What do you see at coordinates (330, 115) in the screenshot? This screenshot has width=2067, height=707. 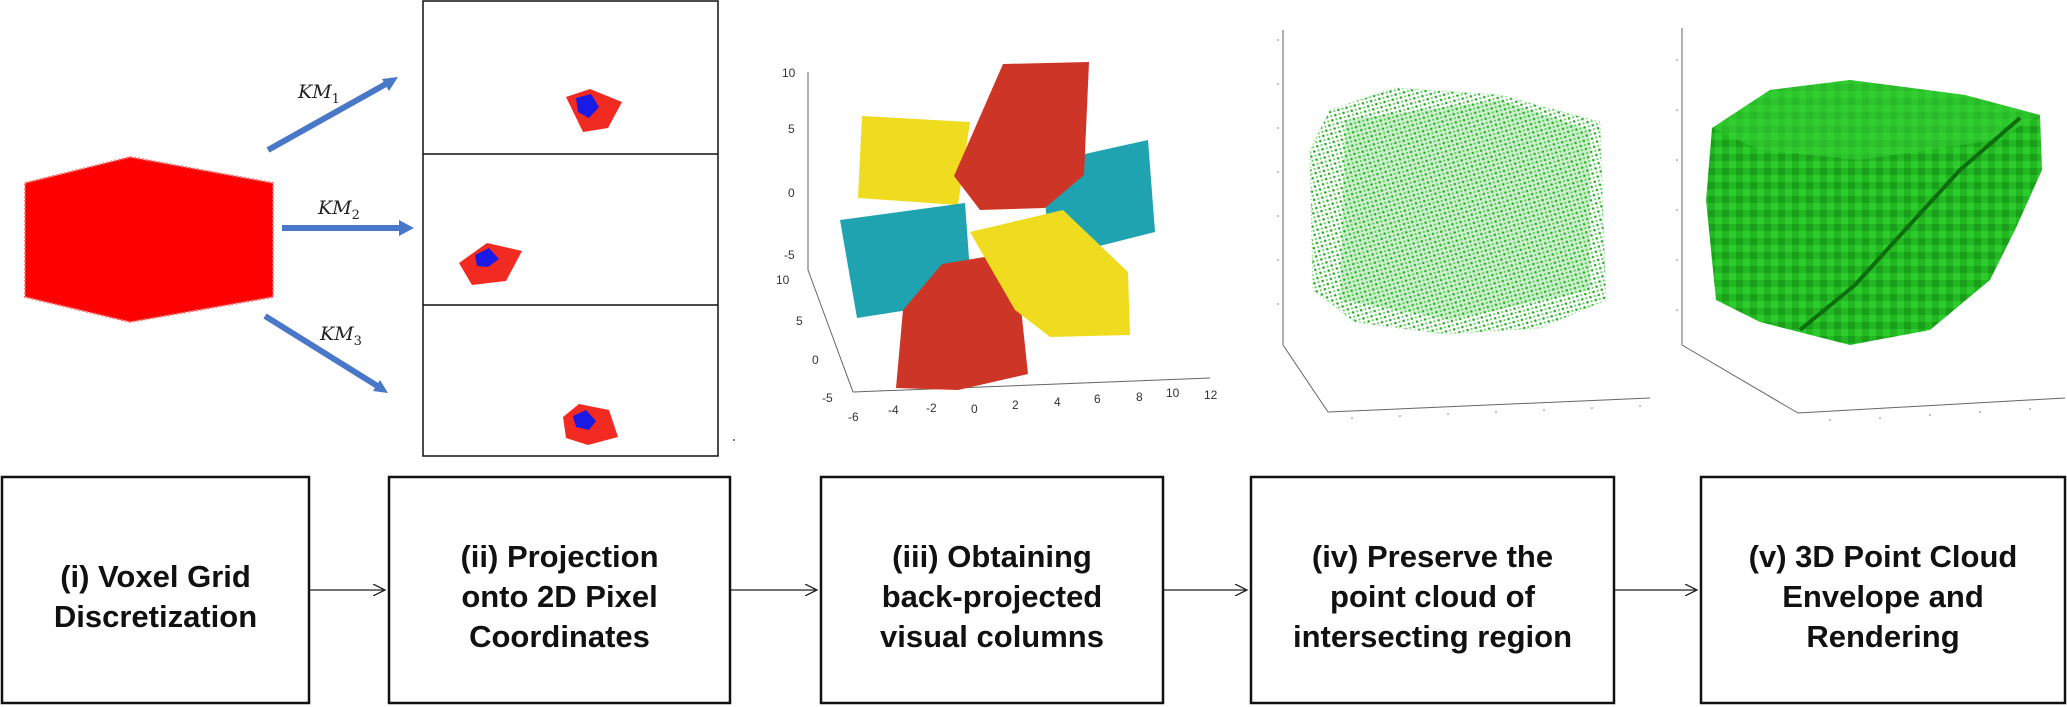 I see `km1-arrow` at bounding box center [330, 115].